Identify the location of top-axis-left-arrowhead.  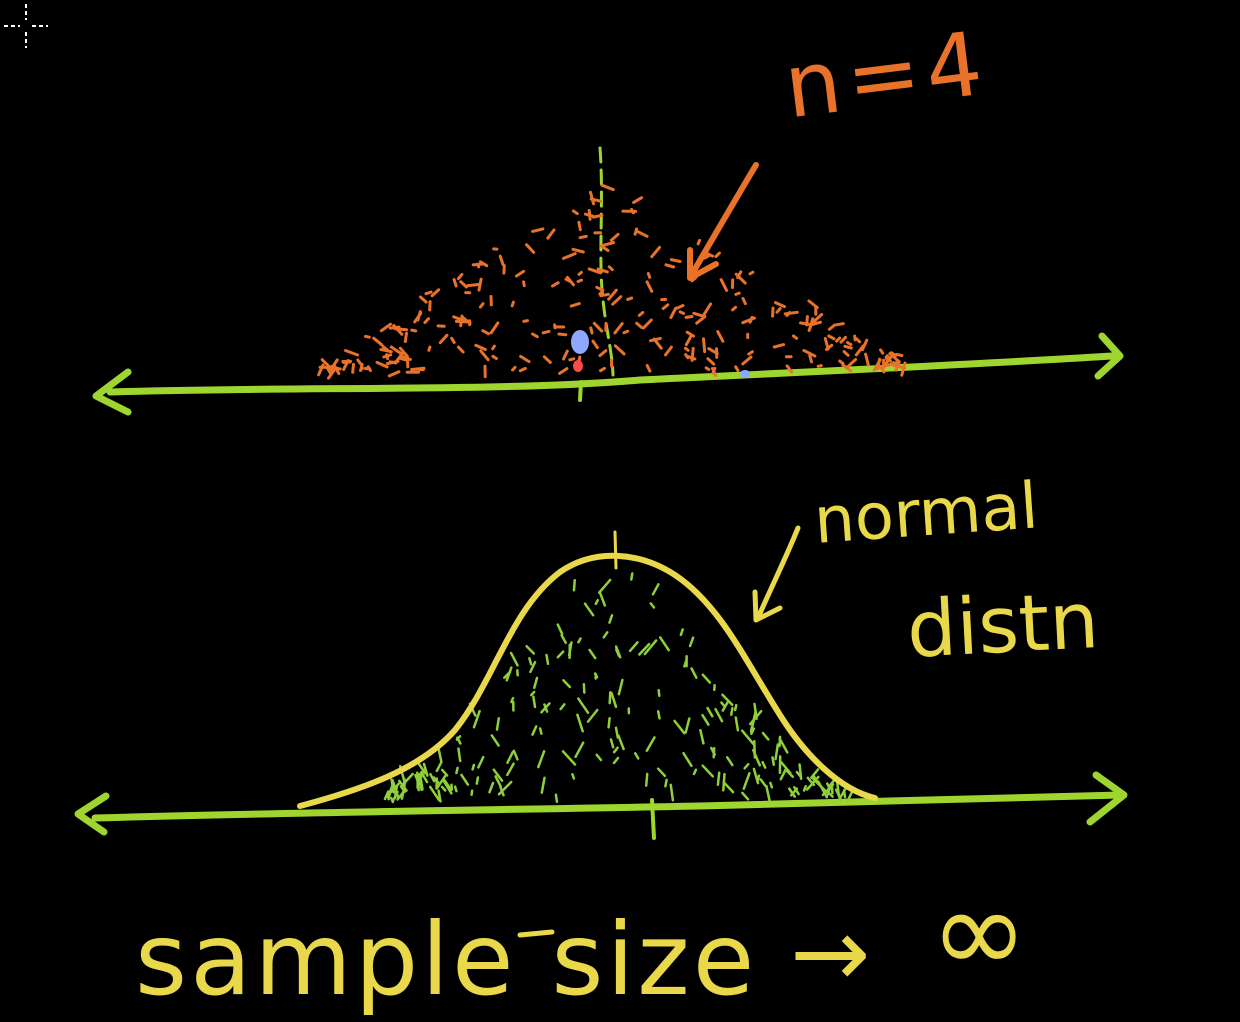
(112, 392).